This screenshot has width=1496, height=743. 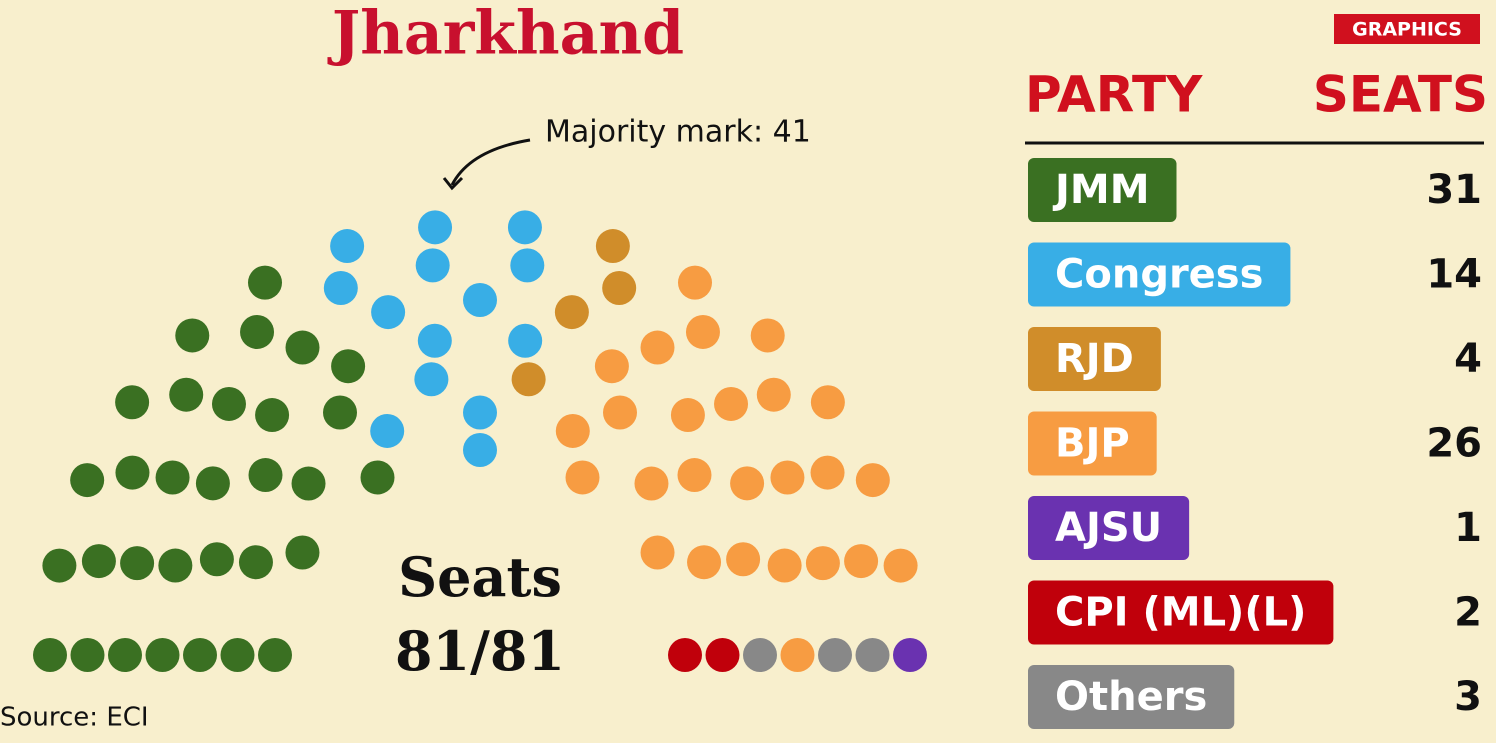 I want to click on party-name: Congress, so click(x=1159, y=275).